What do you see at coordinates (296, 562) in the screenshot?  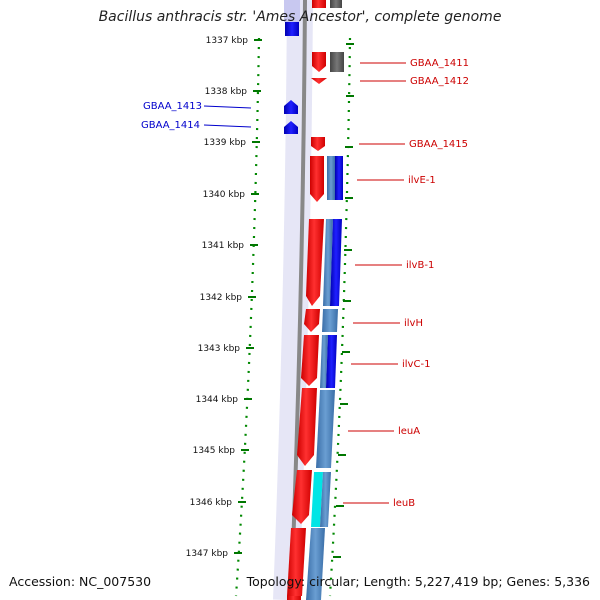 I see `gene-bottom-forward` at bounding box center [296, 562].